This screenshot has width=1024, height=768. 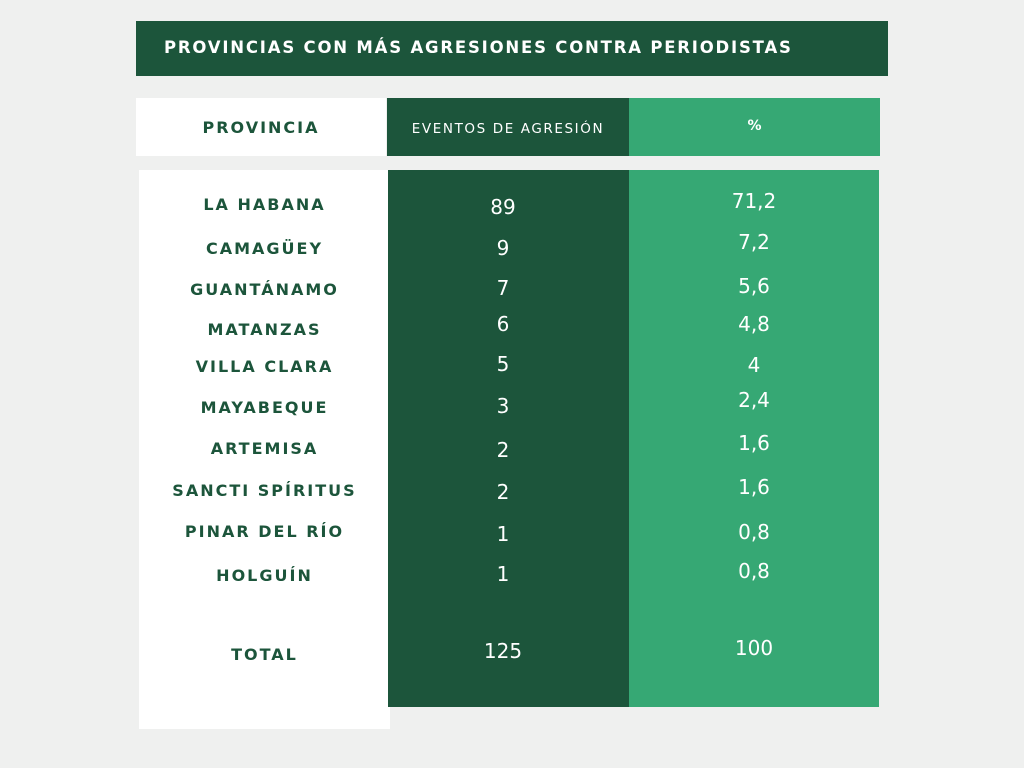 I want to click on header-eventos-label: EVENTOS DE AGRESIÓN, so click(x=508, y=129).